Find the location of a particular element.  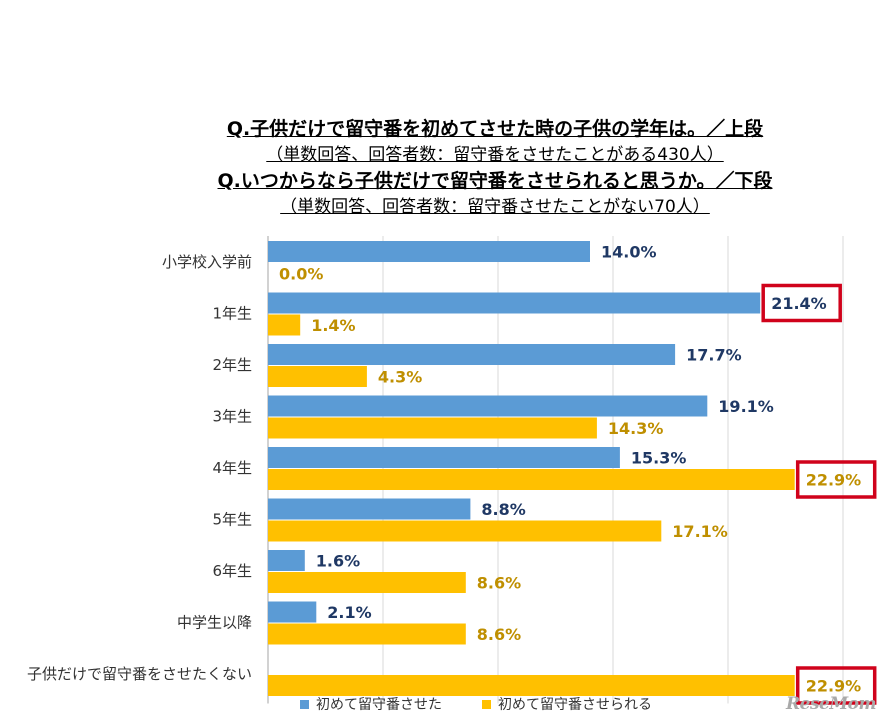

value-label: 0.0% is located at coordinates (301, 274).